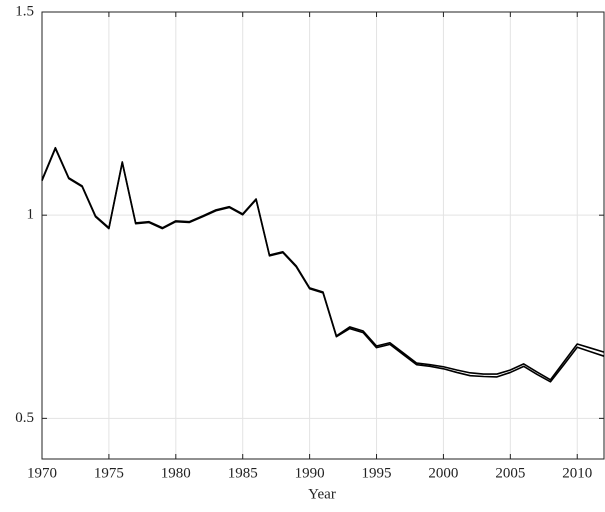  I want to click on x-tick-label: 1975, so click(109, 473).